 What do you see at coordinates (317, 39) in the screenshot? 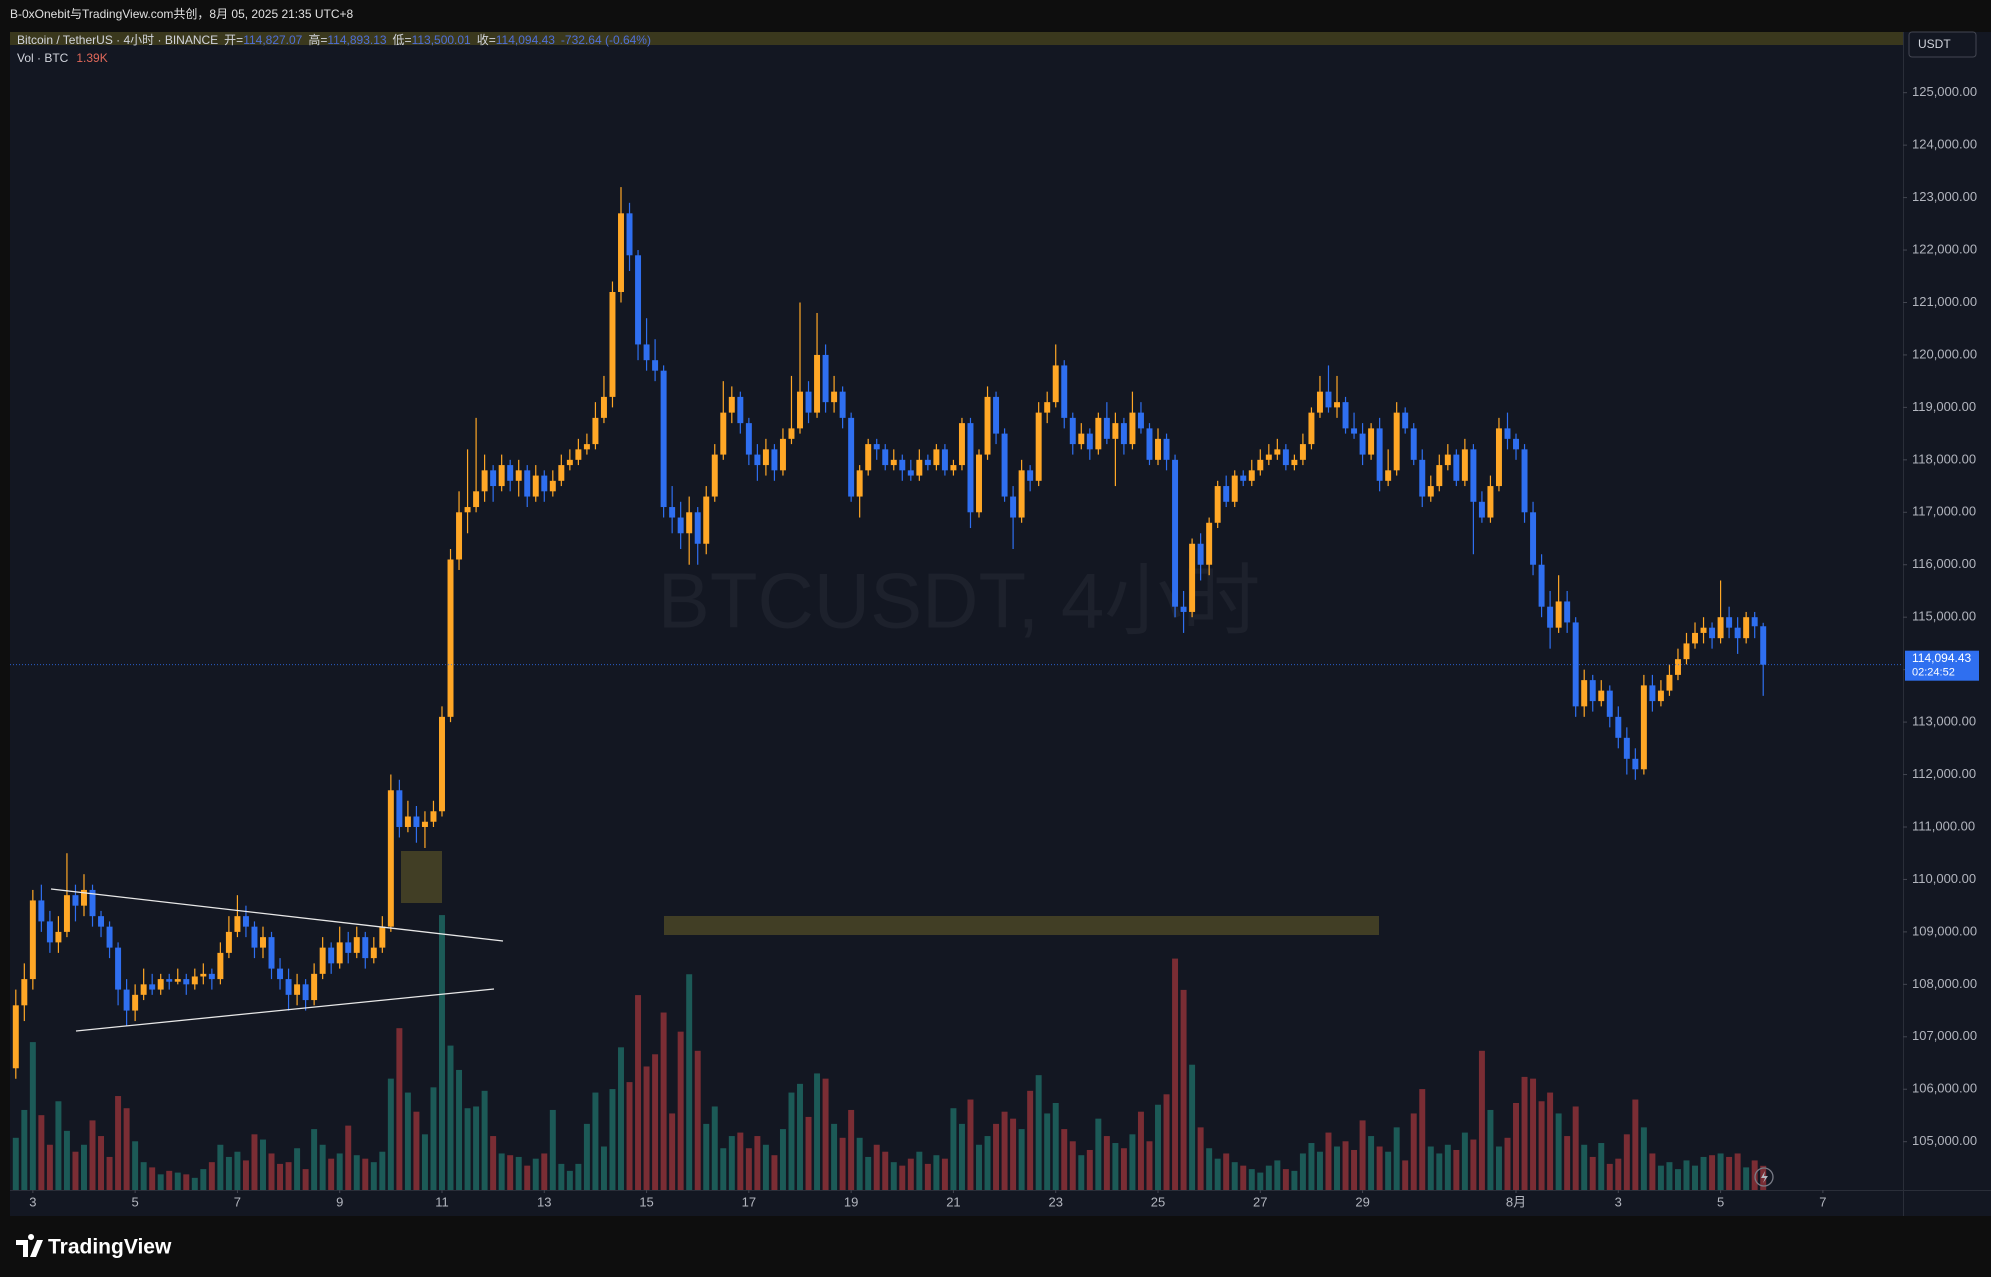
I see `label: 高=` at bounding box center [317, 39].